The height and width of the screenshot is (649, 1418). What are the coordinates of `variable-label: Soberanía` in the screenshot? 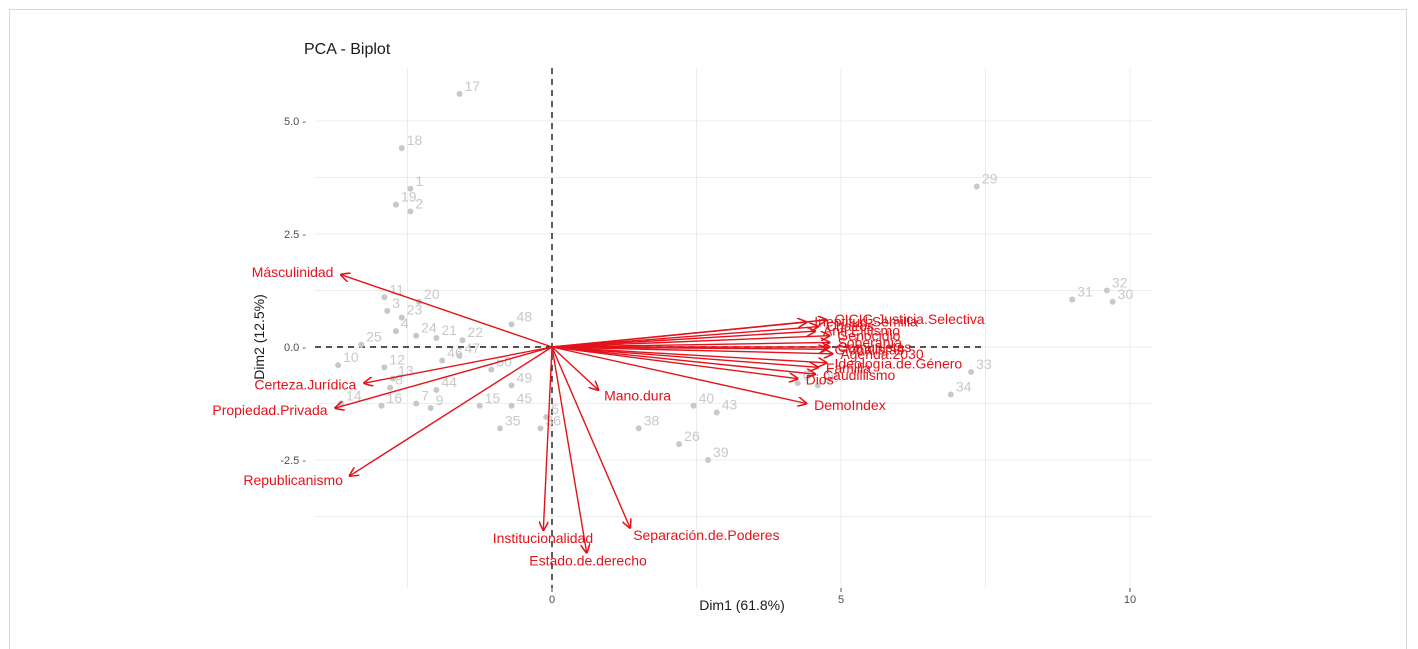 It's located at (869, 342).